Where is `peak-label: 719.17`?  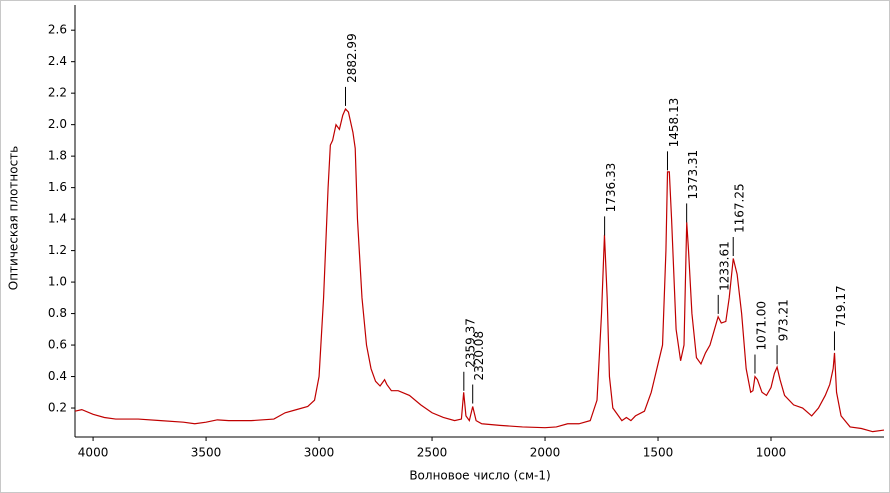
peak-label: 719.17 is located at coordinates (841, 306).